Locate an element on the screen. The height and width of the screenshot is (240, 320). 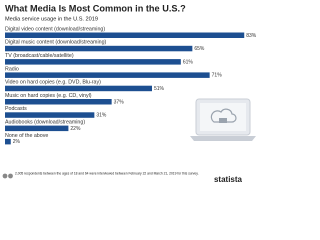
value-label: 65% is located at coordinates (199, 49).